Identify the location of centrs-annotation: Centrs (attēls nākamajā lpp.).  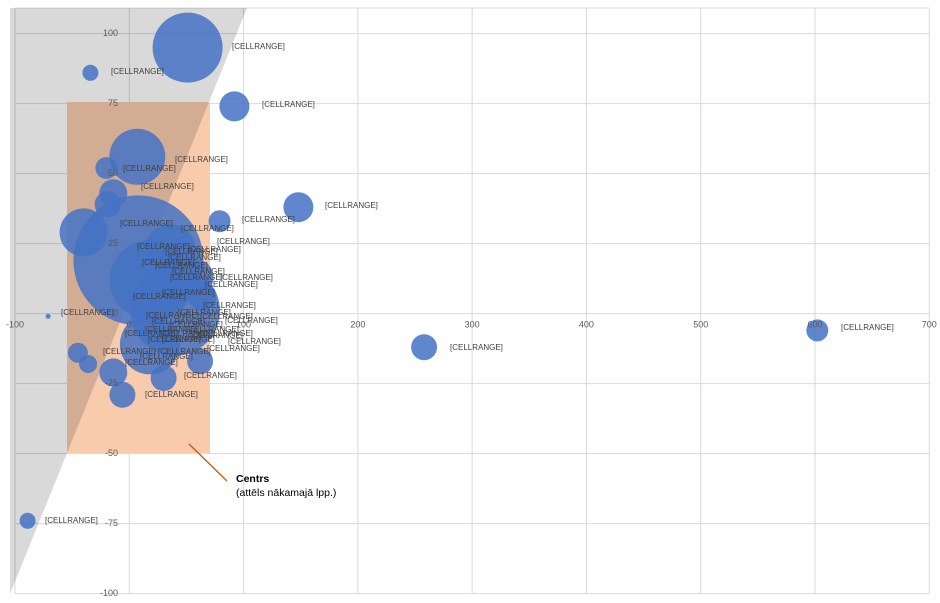
(286, 486).